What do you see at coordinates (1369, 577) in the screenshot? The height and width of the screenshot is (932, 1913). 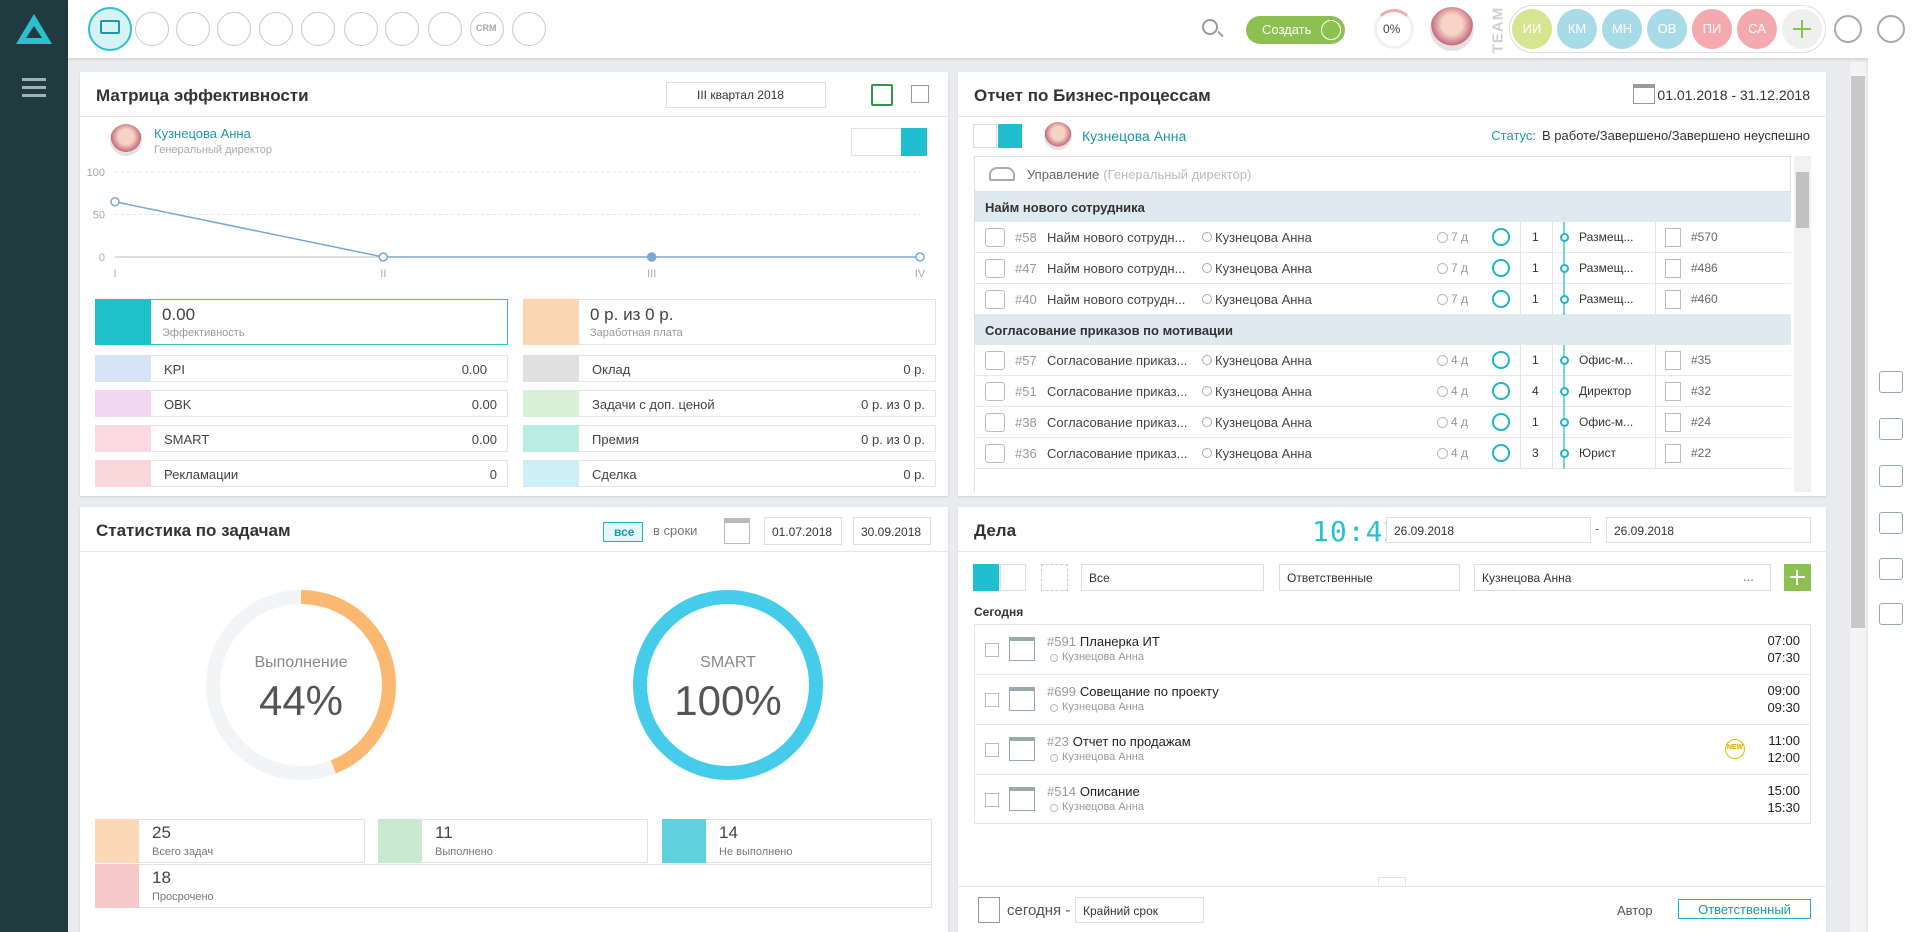 I see `role-select: Ответственные` at bounding box center [1369, 577].